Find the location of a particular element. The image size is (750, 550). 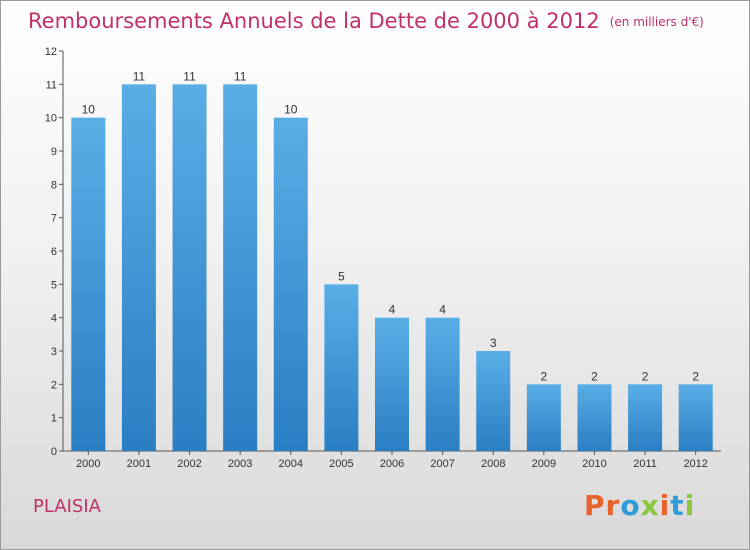

y-tick-label: 11 is located at coordinates (51, 85).